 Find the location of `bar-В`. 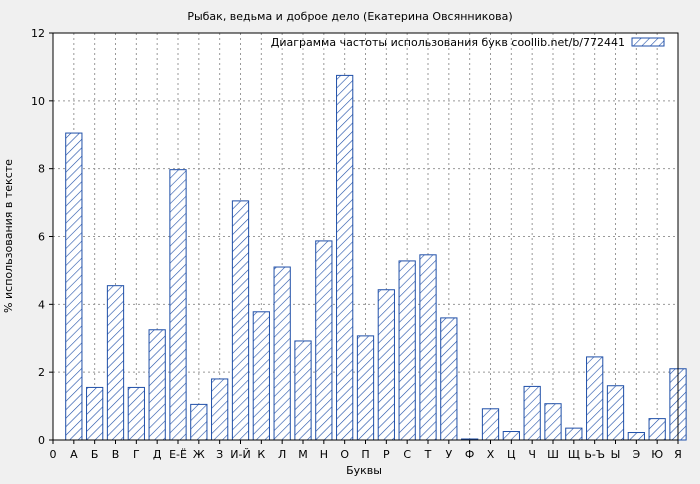

bar-В is located at coordinates (115, 363).